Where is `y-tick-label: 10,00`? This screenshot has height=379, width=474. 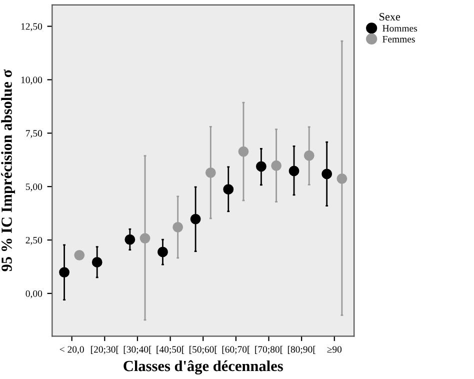
y-tick-label: 10,00 is located at coordinates (31, 80).